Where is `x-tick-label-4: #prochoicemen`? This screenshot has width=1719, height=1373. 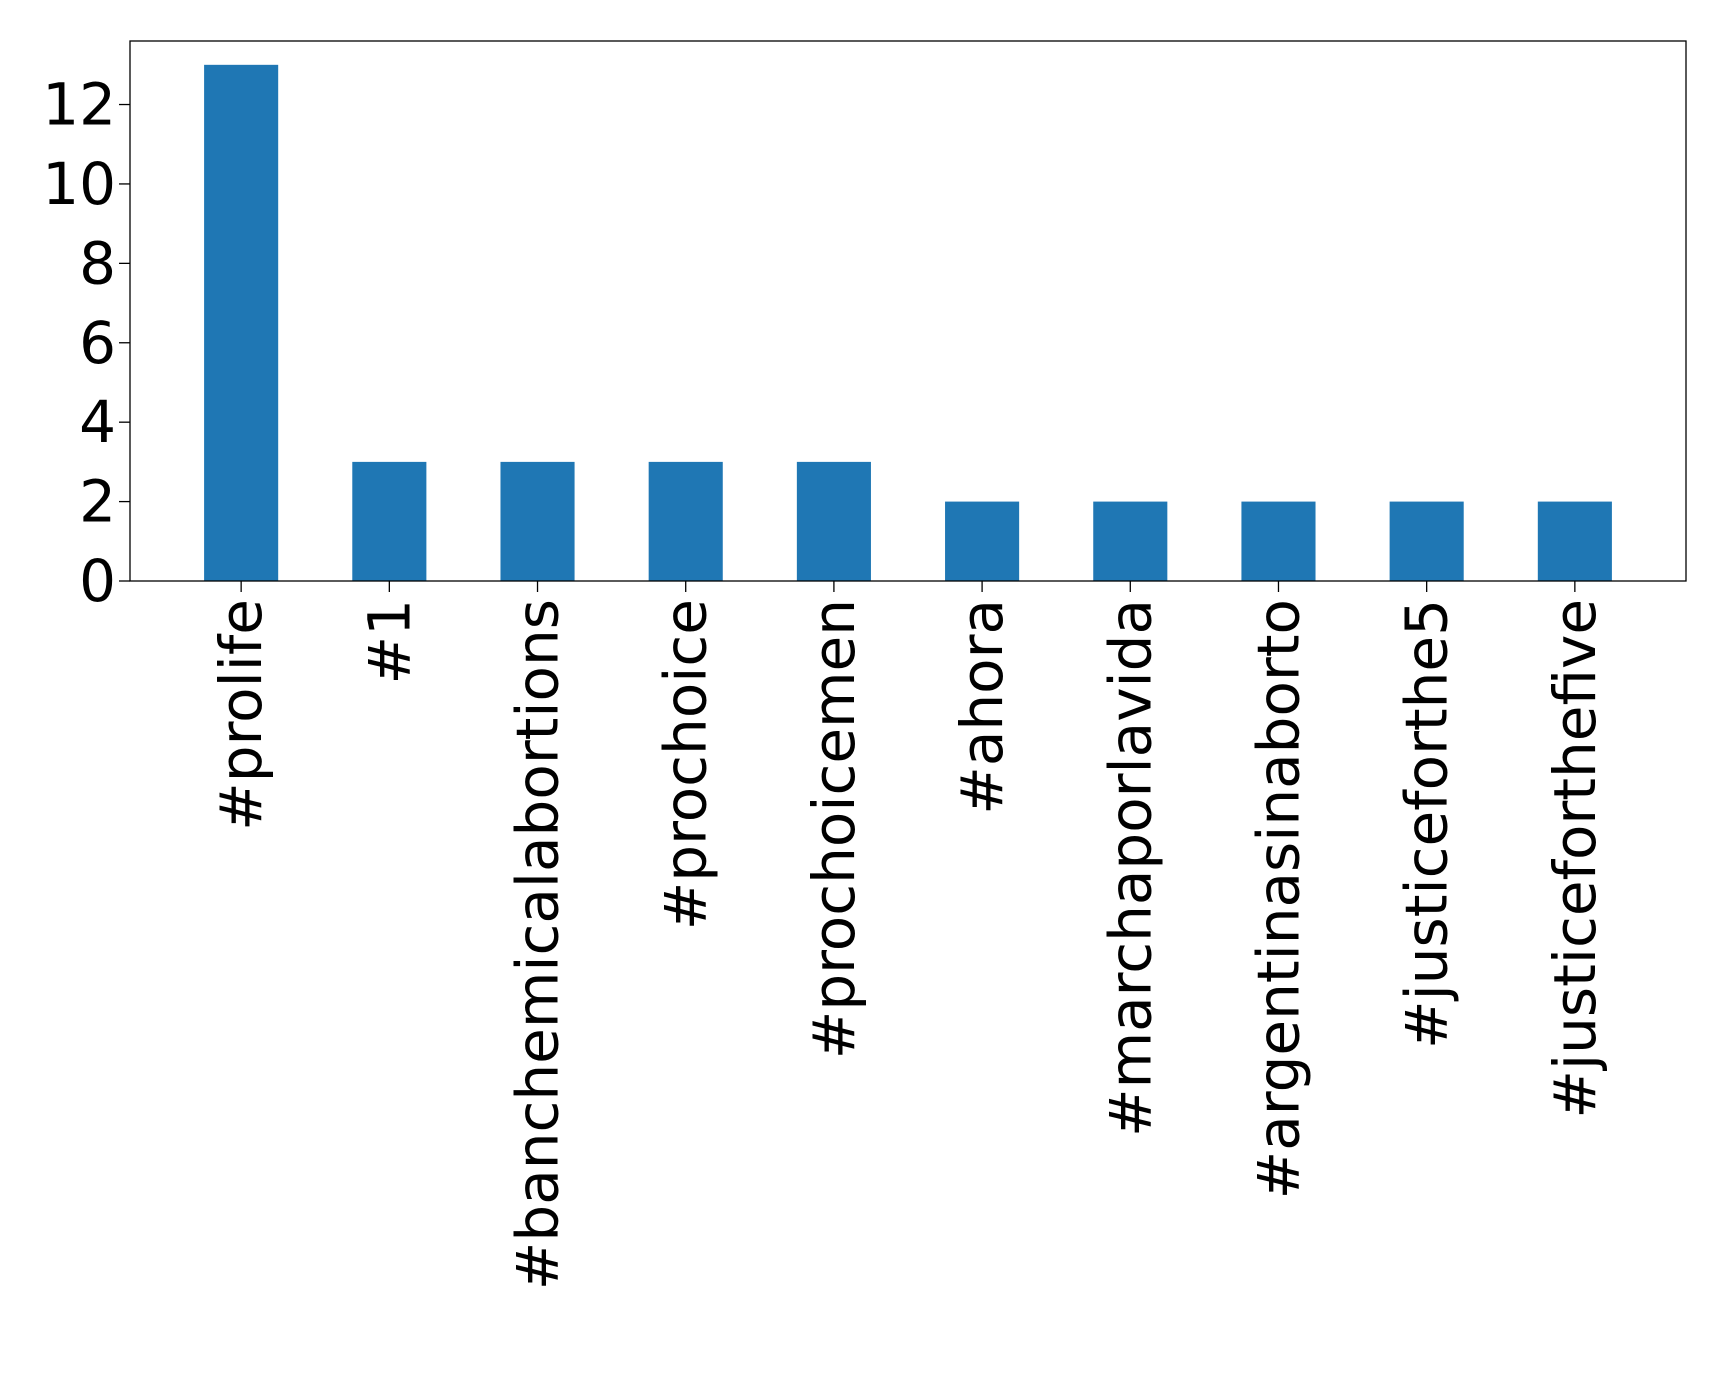 x-tick-label-4: #prochoicemen is located at coordinates (834, 829).